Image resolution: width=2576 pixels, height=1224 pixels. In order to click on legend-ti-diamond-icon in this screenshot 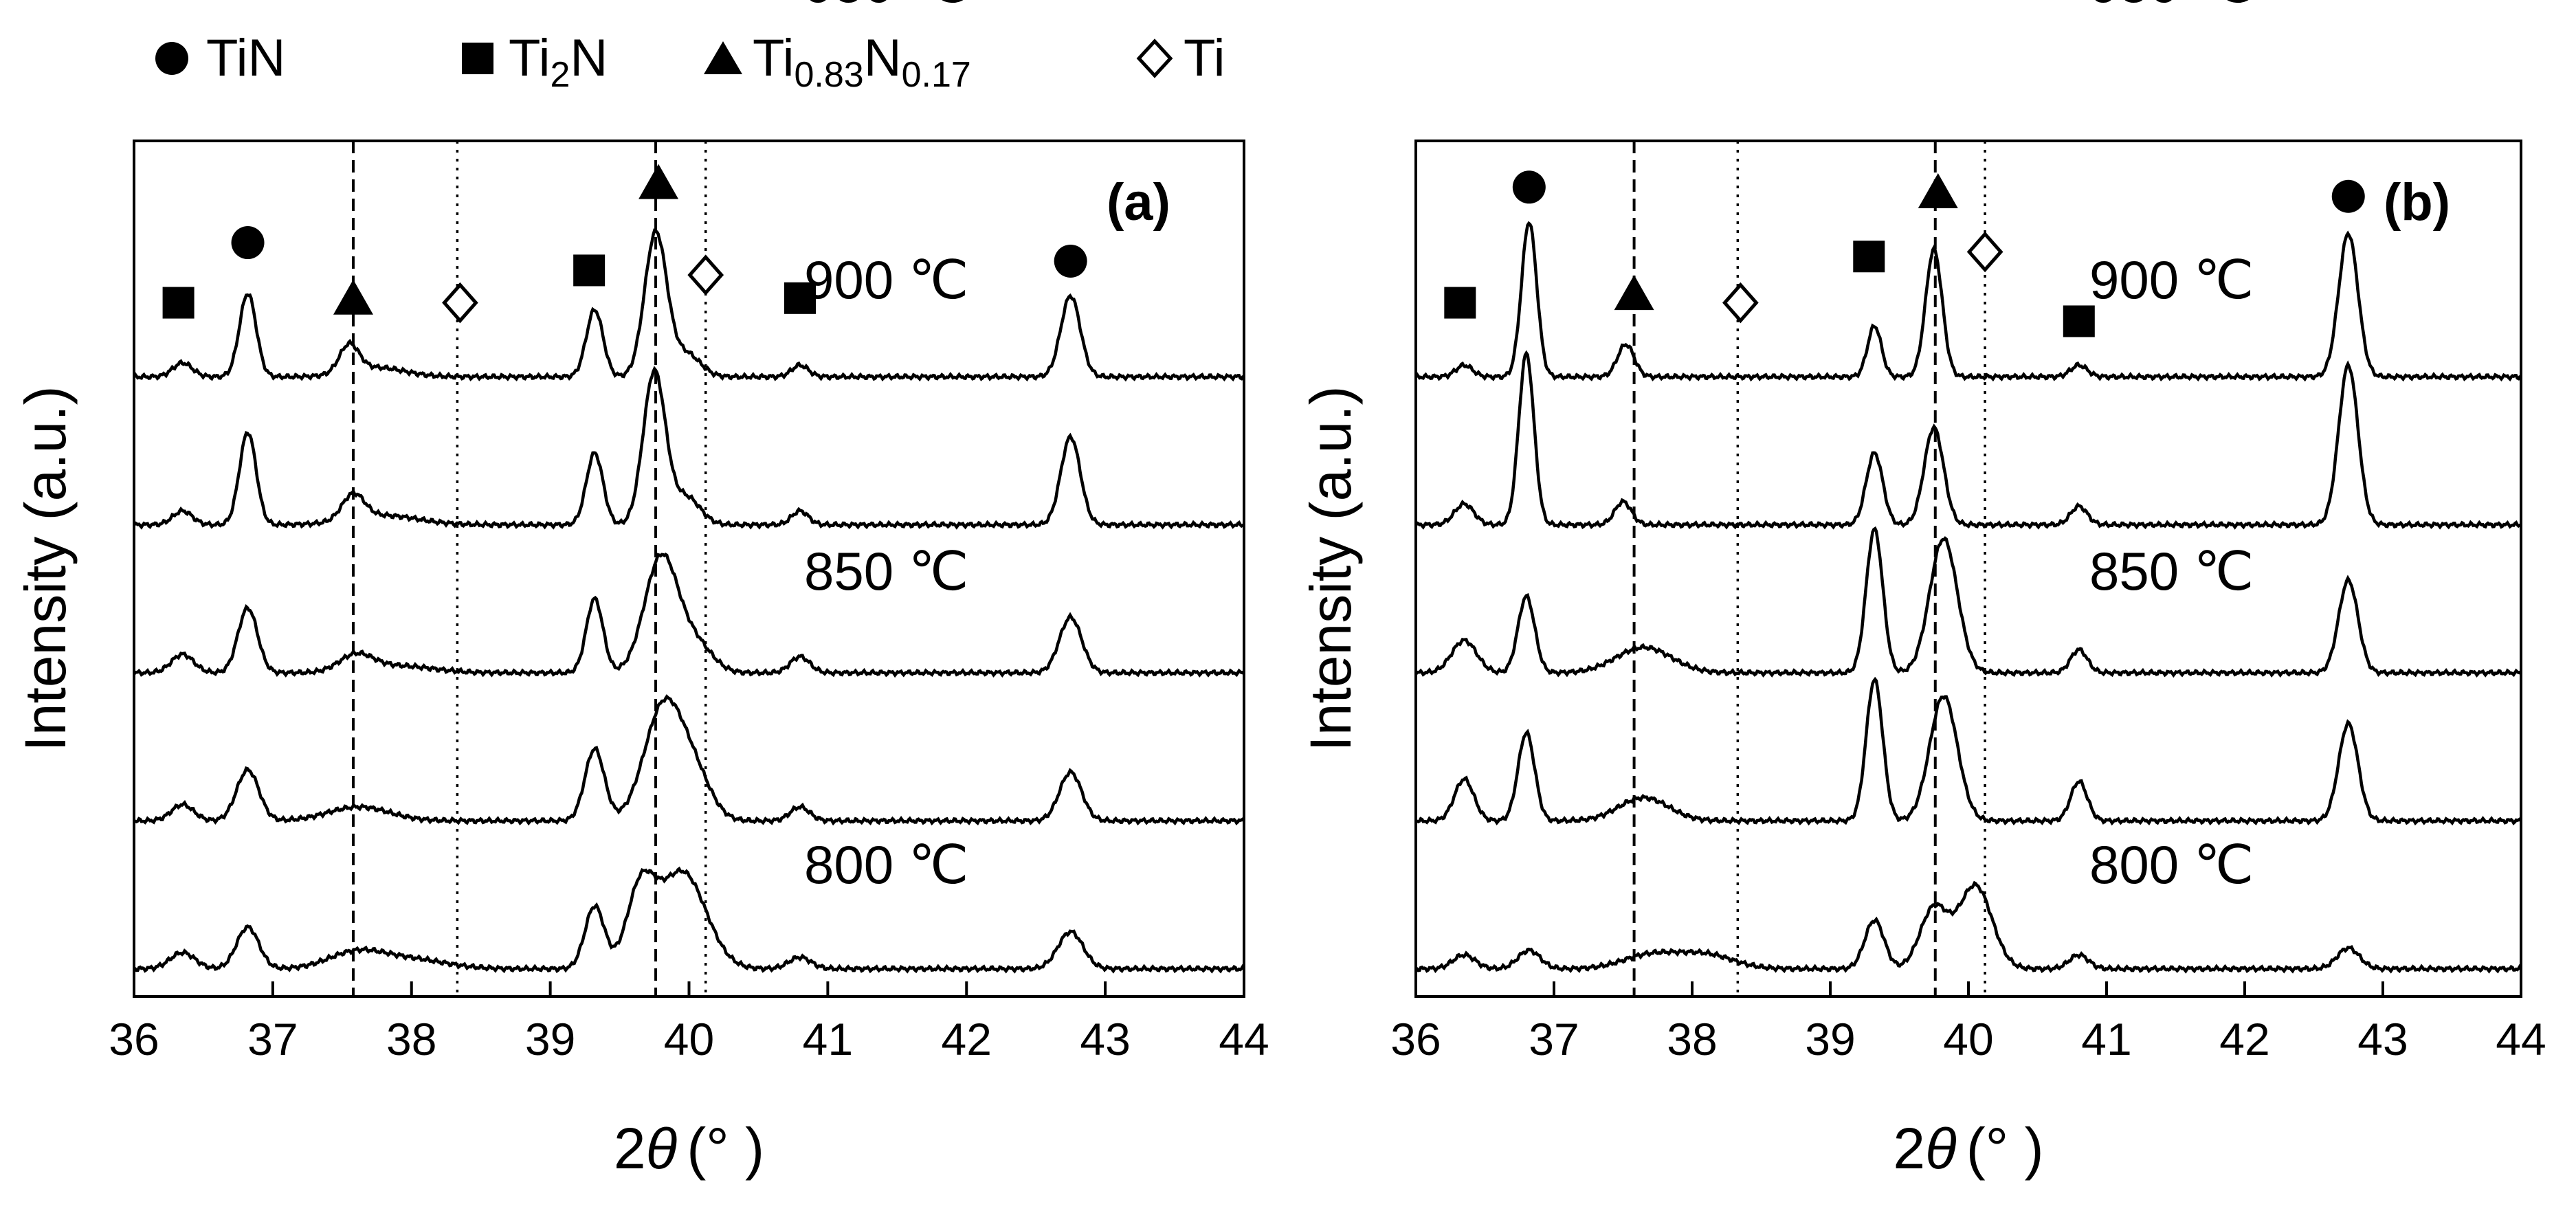, I will do `click(1154, 58)`.